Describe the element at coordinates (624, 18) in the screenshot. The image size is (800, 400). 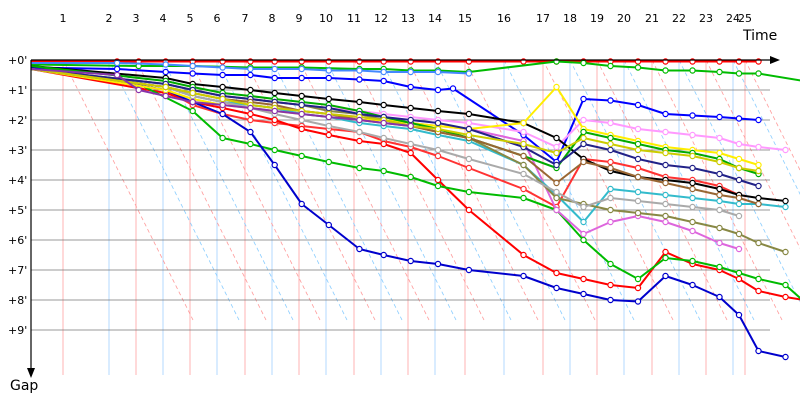
I see `x-tick-label: 20` at that location.